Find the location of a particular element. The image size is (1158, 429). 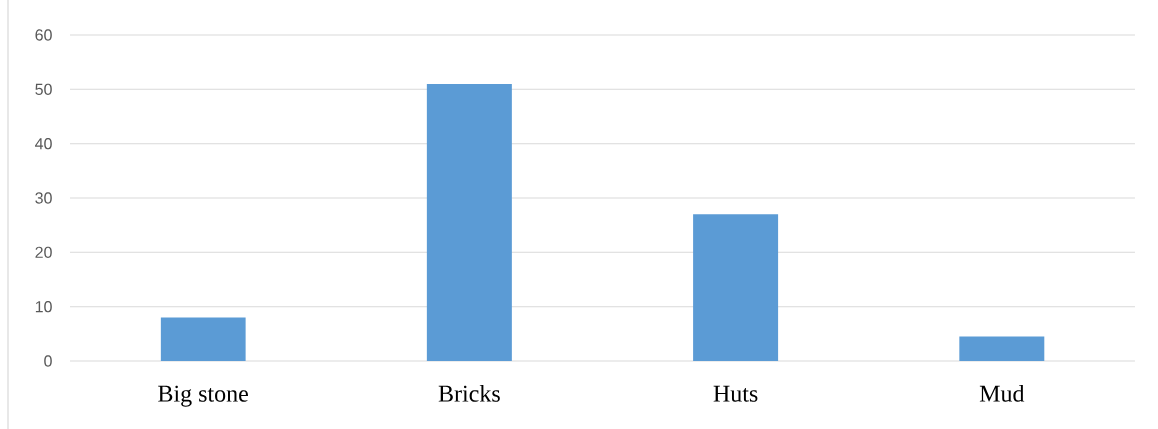

y-tick-label: 40 is located at coordinates (43, 144).